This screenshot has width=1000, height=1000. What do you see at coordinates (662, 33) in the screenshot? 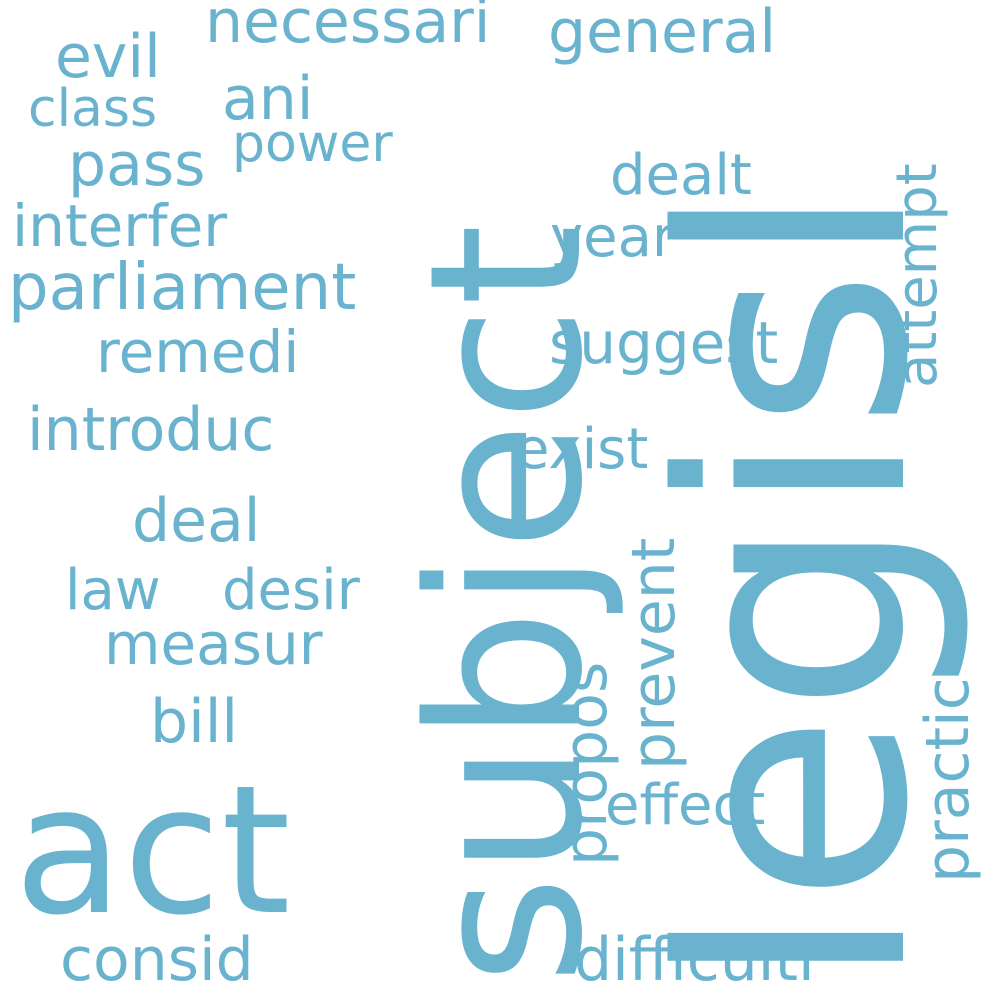
I see `word-general: general` at bounding box center [662, 33].